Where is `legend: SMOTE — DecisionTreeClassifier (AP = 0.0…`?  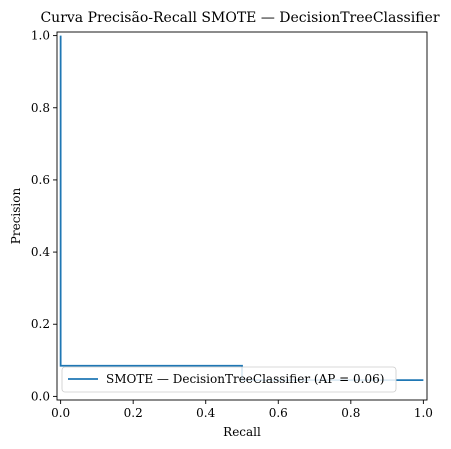
legend: SMOTE — DecisionTreeClassifier (AP = 0.0… is located at coordinates (229, 379).